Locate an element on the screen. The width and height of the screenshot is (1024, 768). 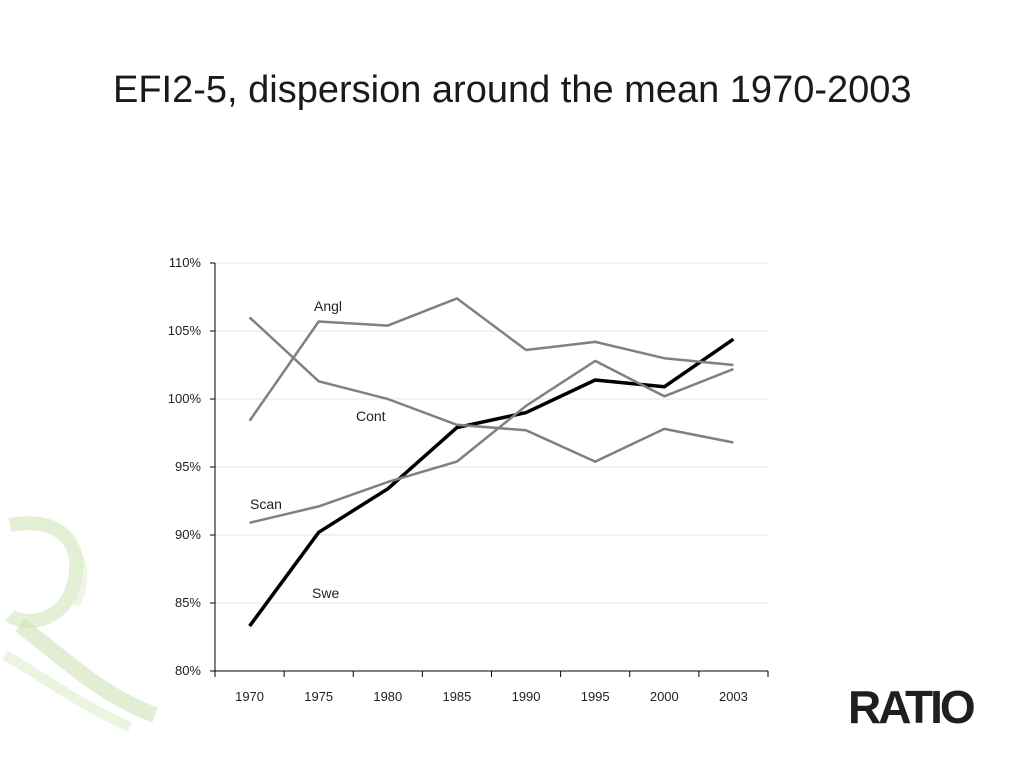
y-tick-label: 85% is located at coordinates (188, 602).